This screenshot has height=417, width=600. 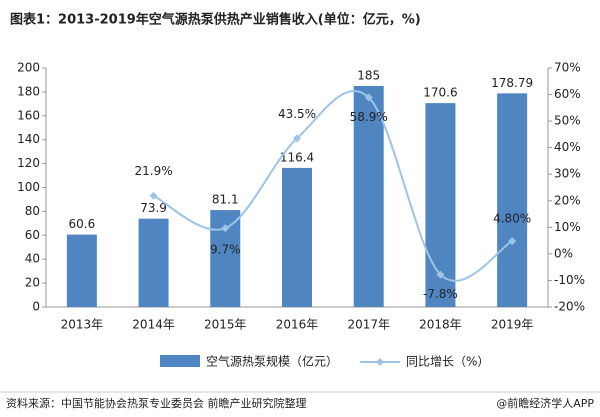 What do you see at coordinates (297, 114) in the screenshot?
I see `growth-label: 43.5%` at bounding box center [297, 114].